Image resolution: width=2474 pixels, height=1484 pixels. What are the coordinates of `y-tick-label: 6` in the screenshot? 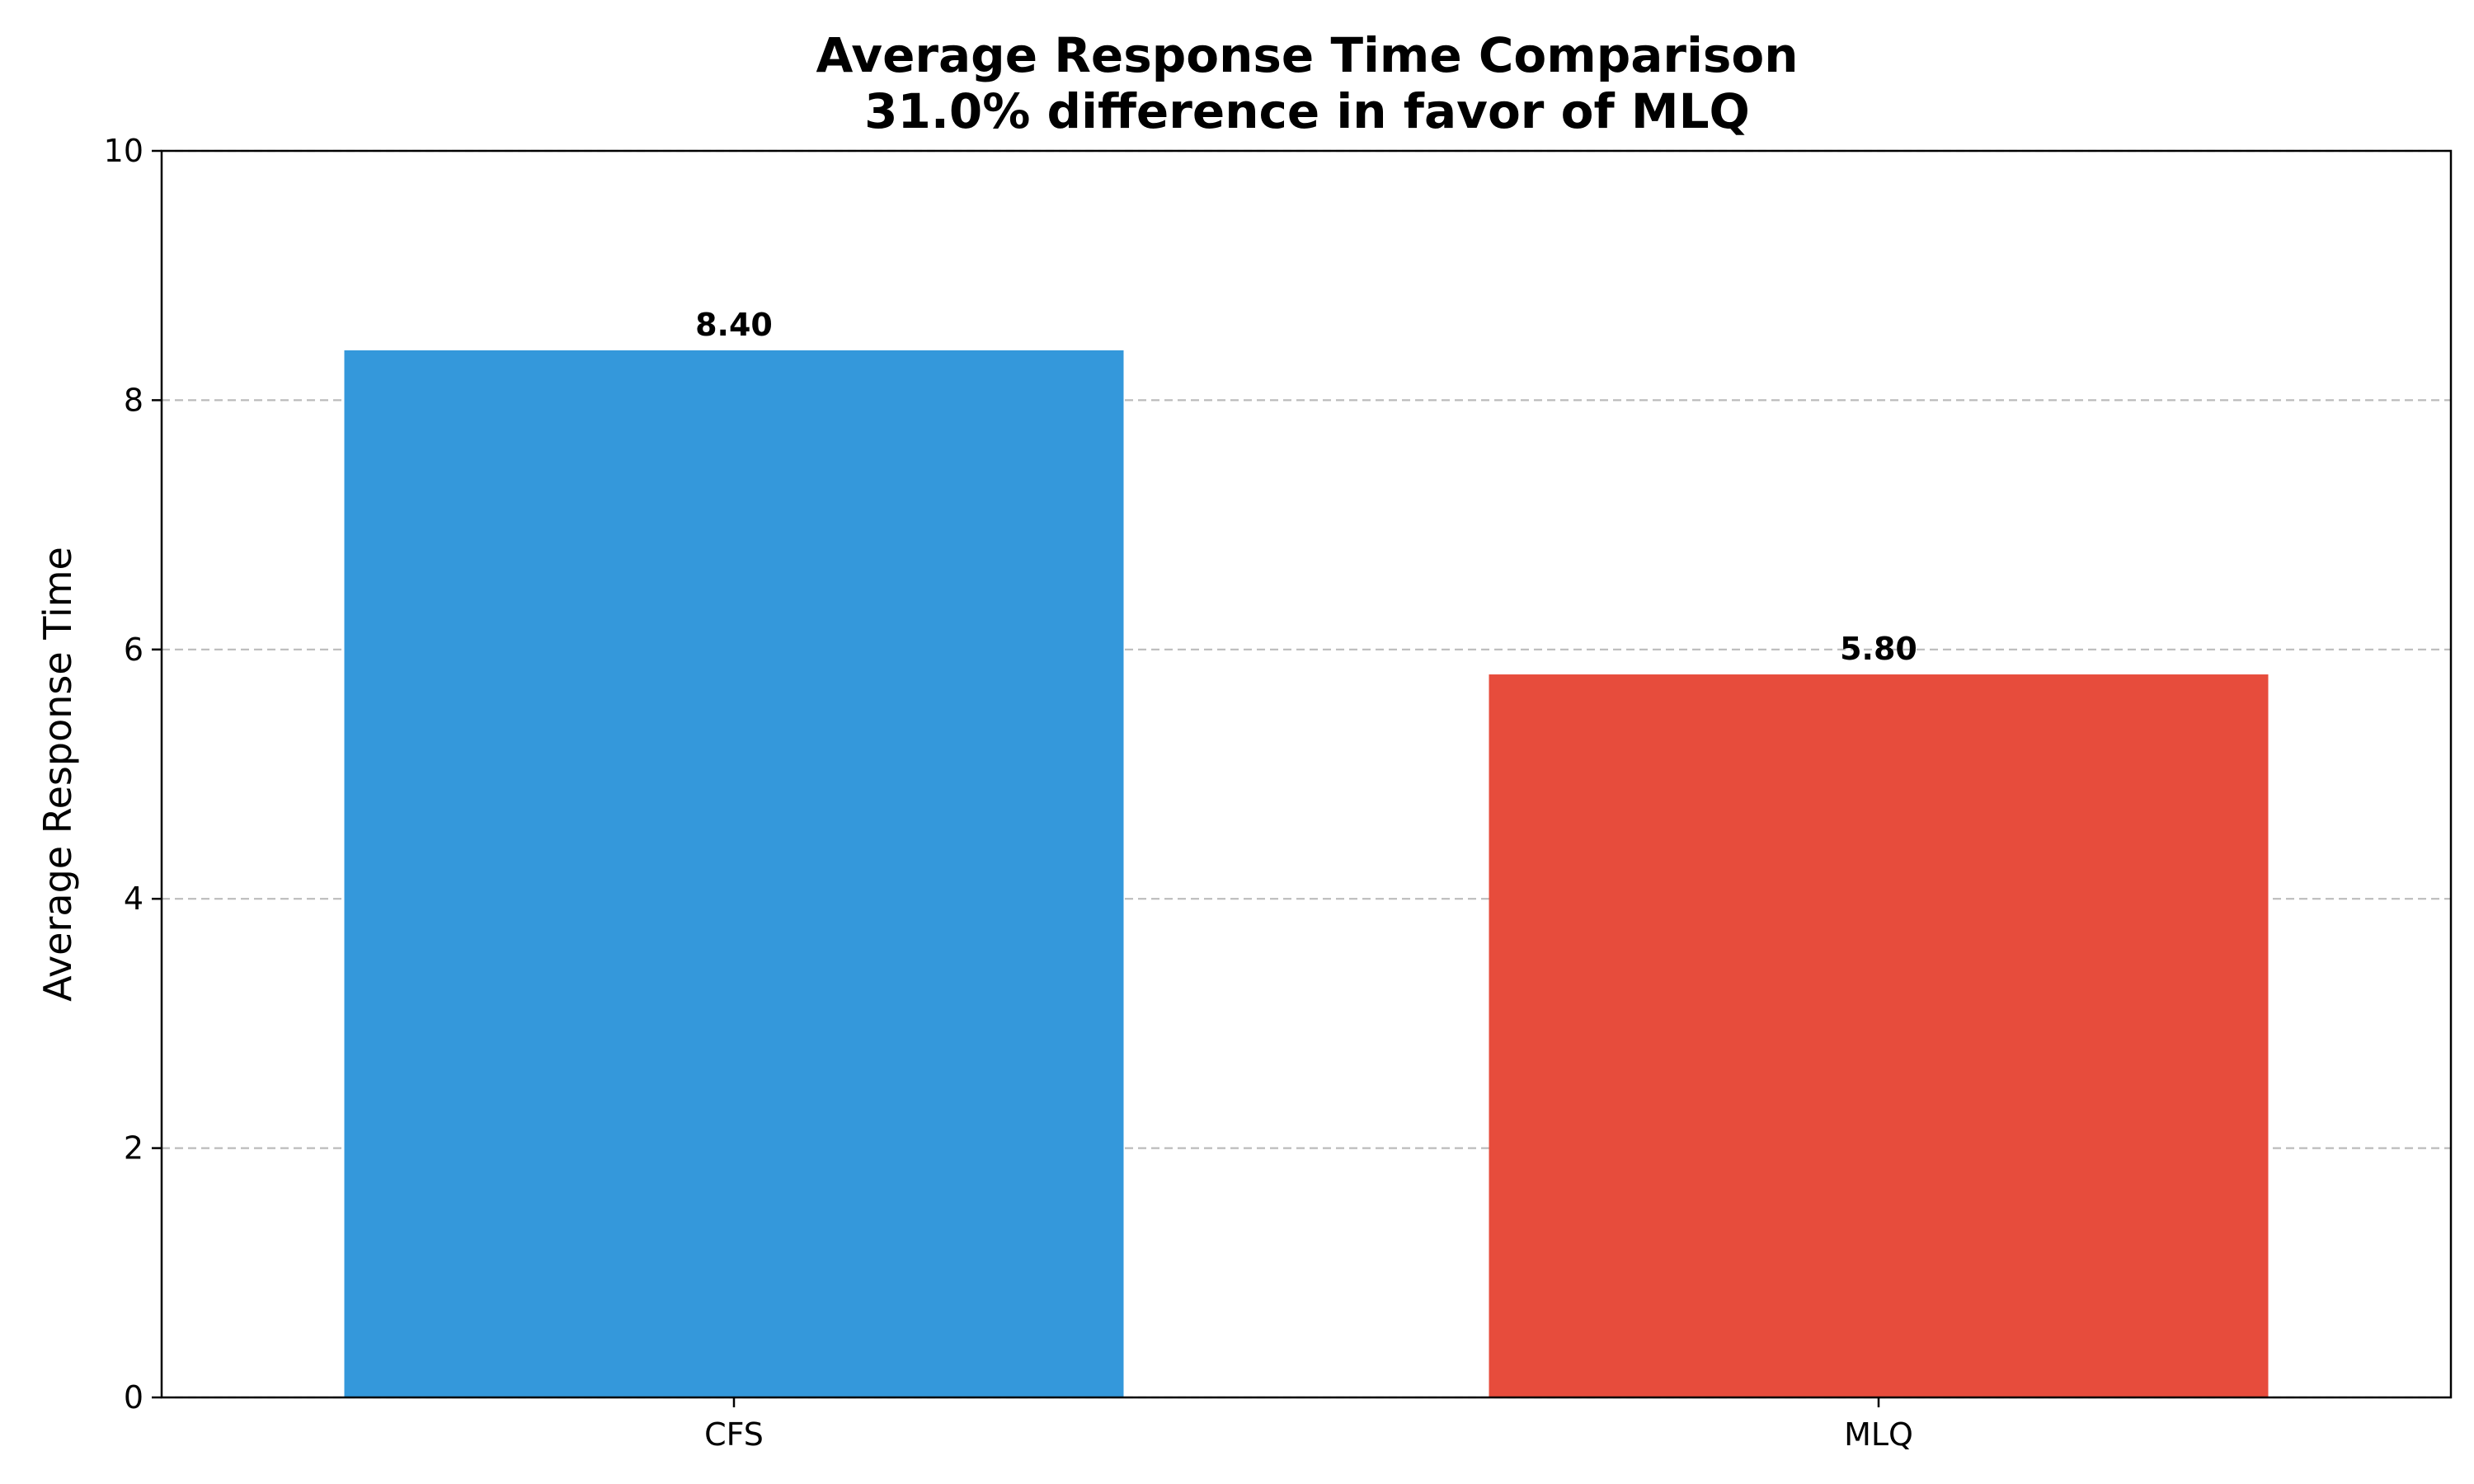 It's located at (133, 650).